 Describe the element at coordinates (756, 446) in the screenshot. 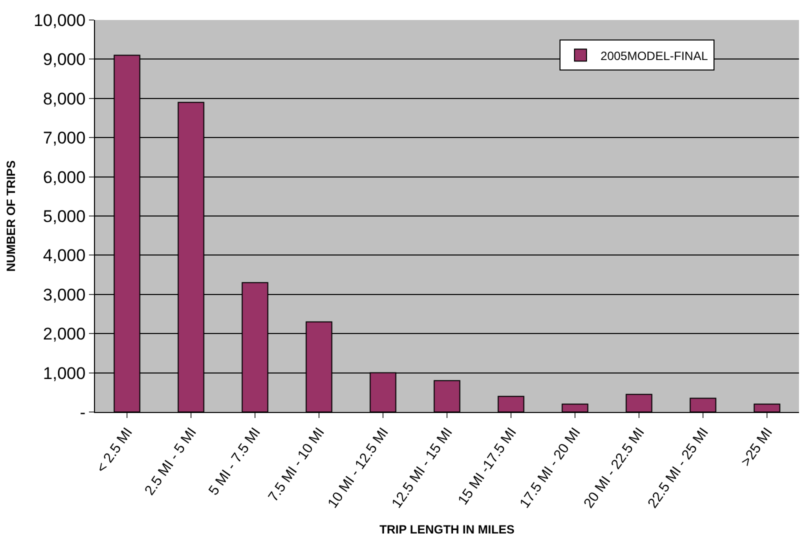

I see `x-tick-label: >25 MI` at that location.